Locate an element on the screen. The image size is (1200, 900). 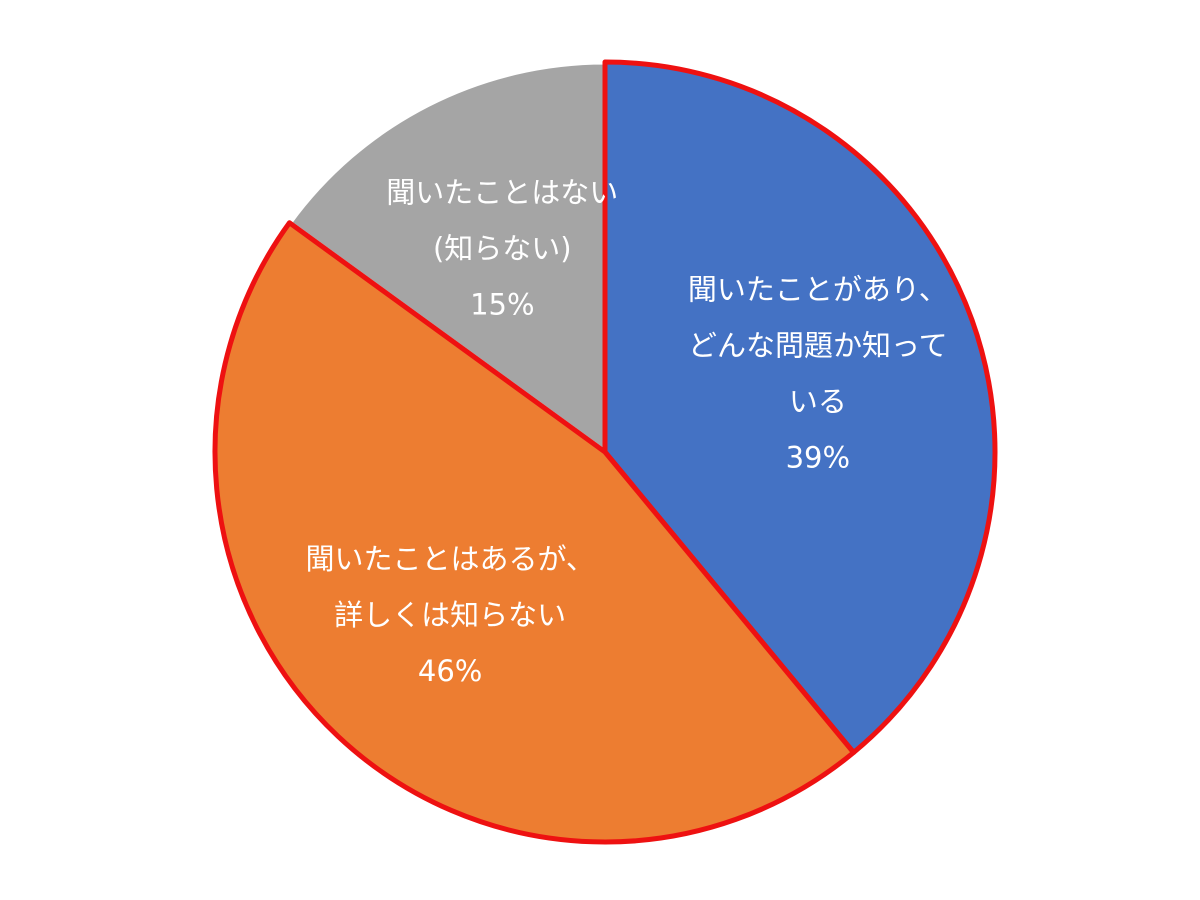
slice-label: いる is located at coordinates (818, 401).